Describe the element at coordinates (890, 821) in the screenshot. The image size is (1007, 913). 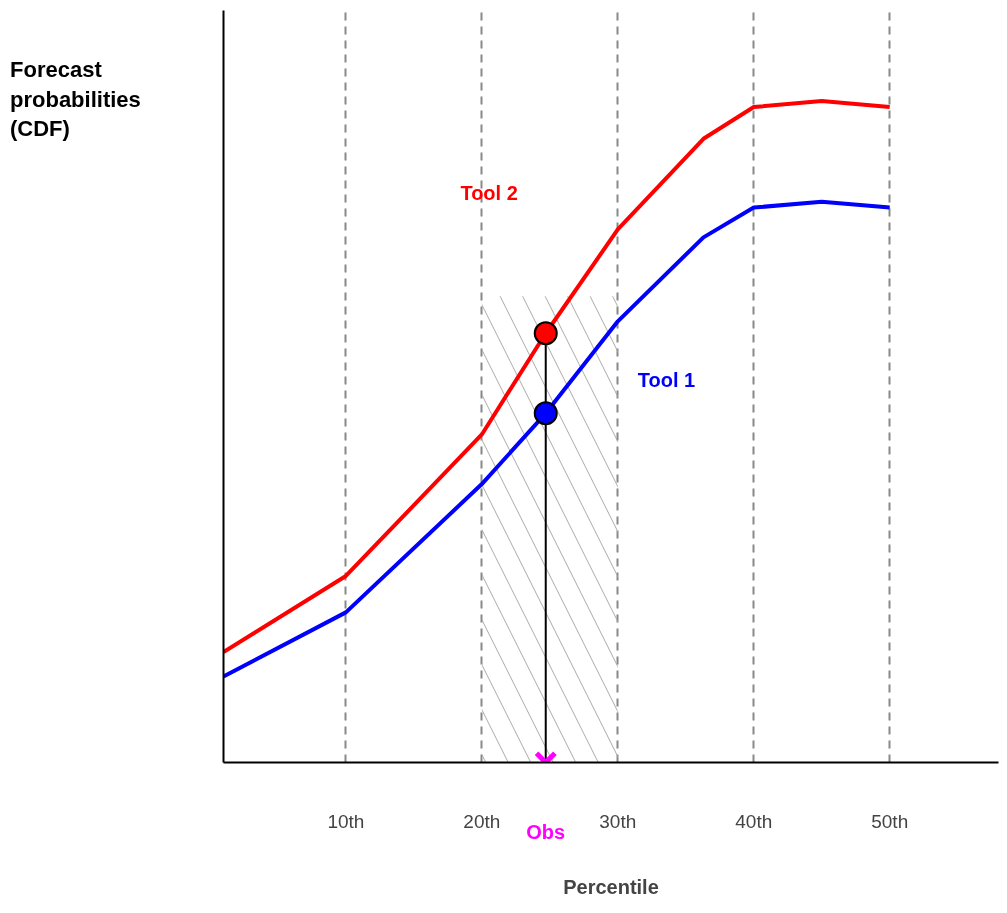
I see `x-tick-label: 50th` at that location.